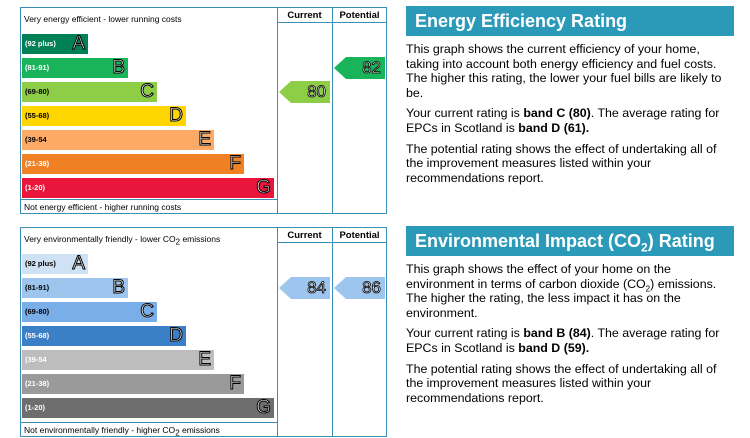  I want to click on current-rating-arrow: 80, so click(304, 92).